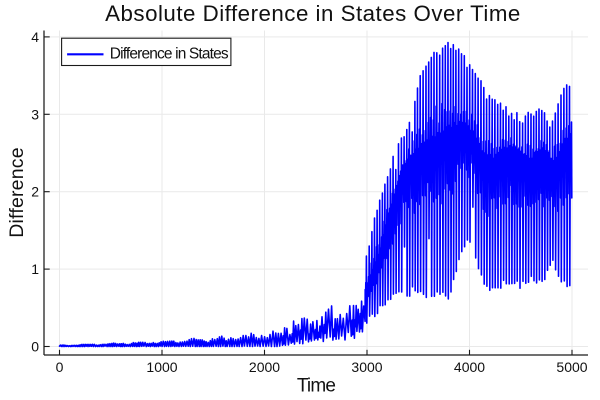 The image size is (600, 400). What do you see at coordinates (264, 367) in the screenshot?
I see `svg-text: 2000` at bounding box center [264, 367].